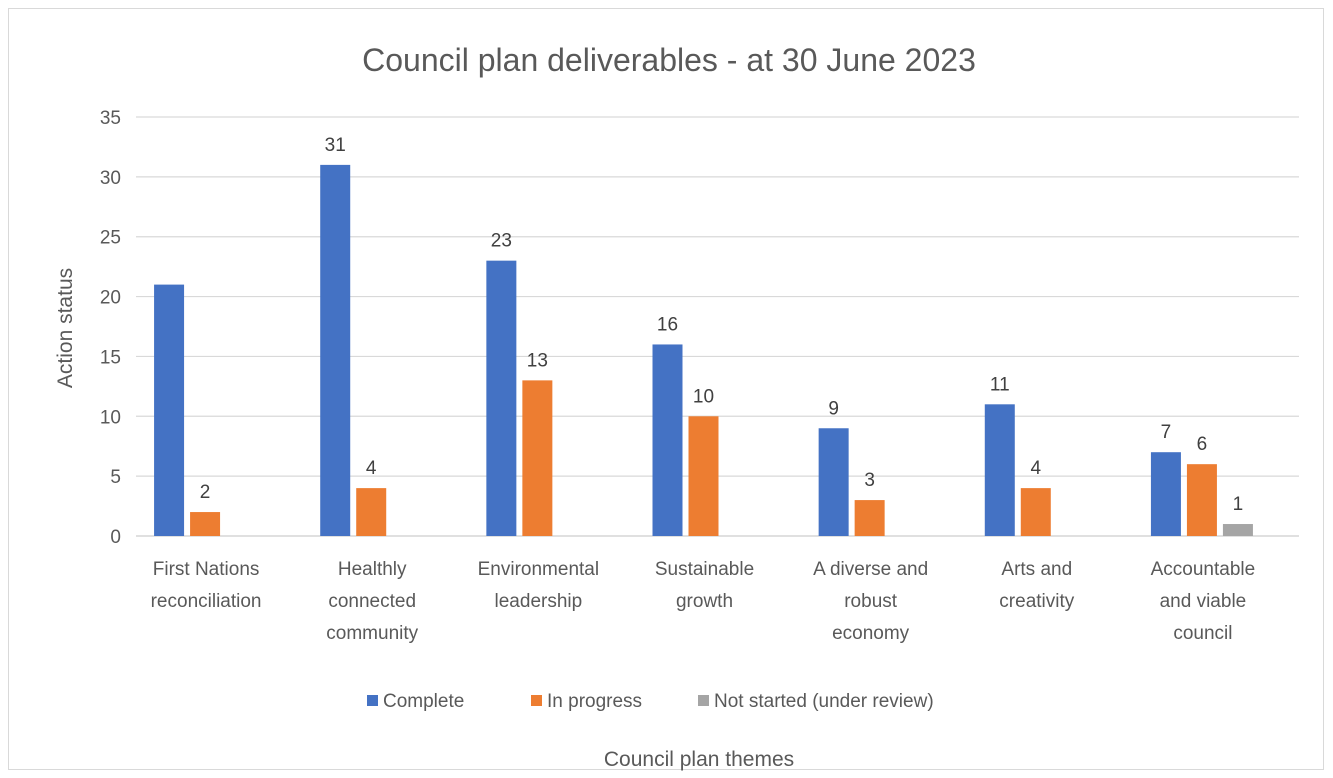 Image resolution: width=1333 pixels, height=778 pixels. I want to click on y-tick-label: 20, so click(110, 298).